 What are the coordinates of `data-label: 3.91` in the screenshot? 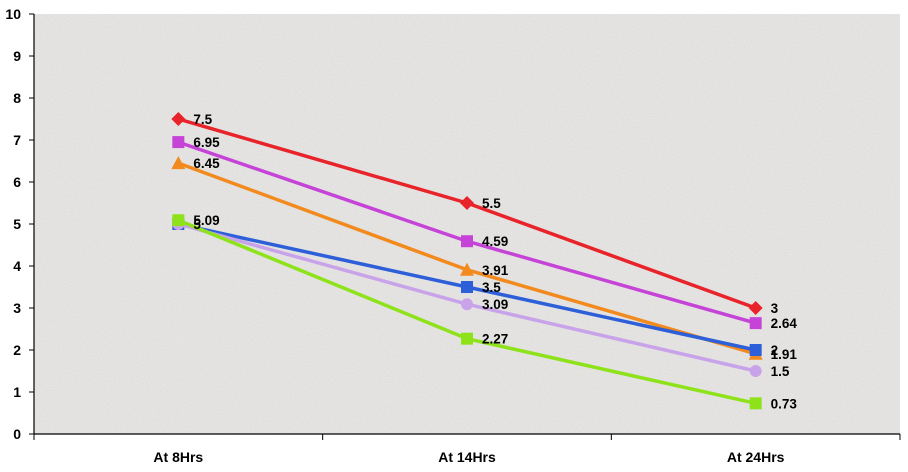 It's located at (495, 270).